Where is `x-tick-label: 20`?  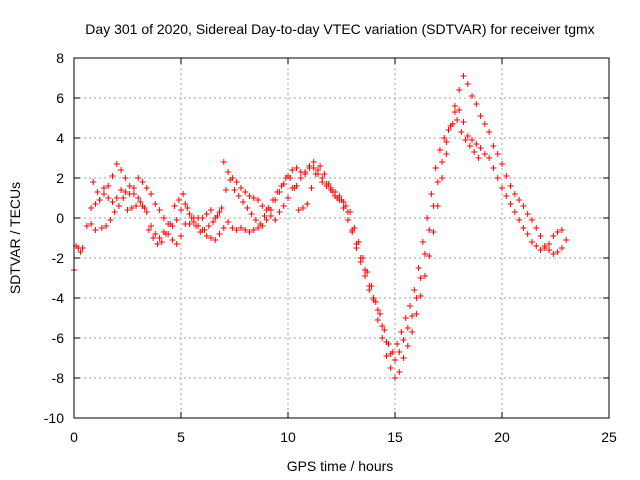 x-tick-label: 20 is located at coordinates (502, 437).